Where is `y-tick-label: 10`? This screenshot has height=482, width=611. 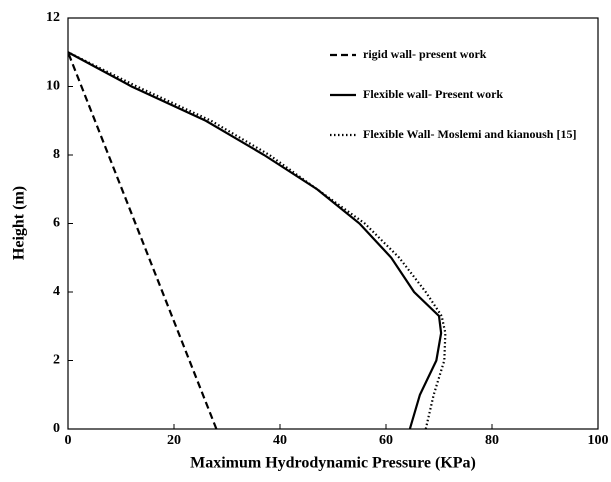
y-tick-label: 10 is located at coordinates (53, 86).